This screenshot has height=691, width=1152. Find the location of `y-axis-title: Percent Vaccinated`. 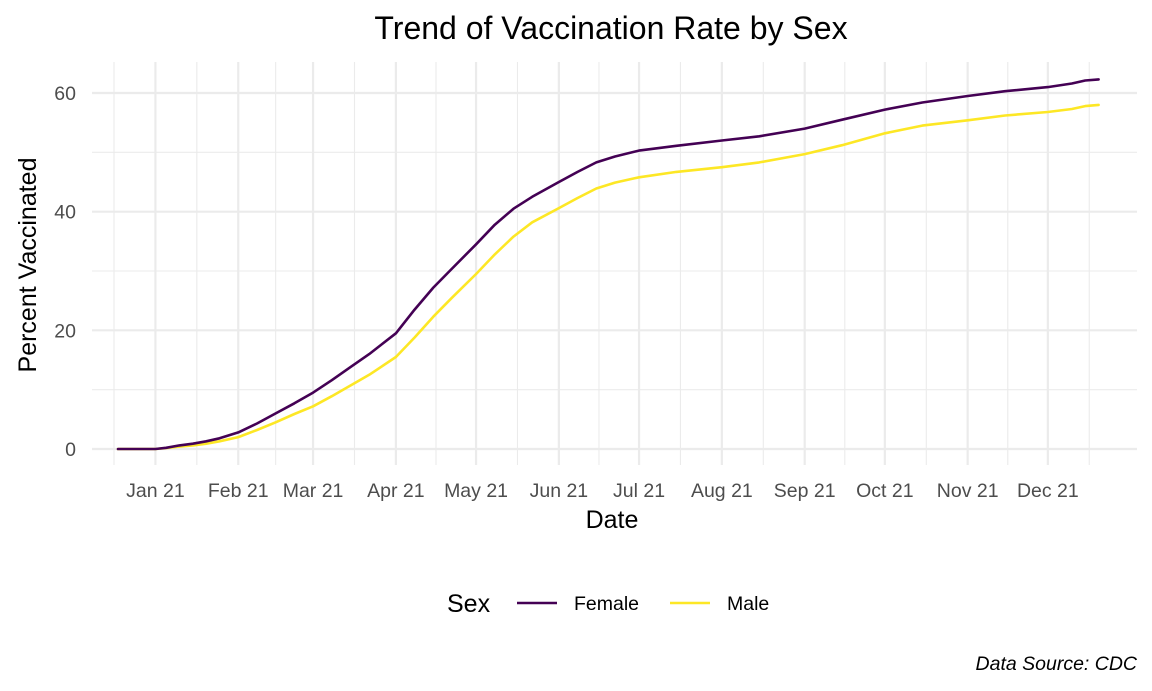

y-axis-title: Percent Vaccinated is located at coordinates (28, 265).